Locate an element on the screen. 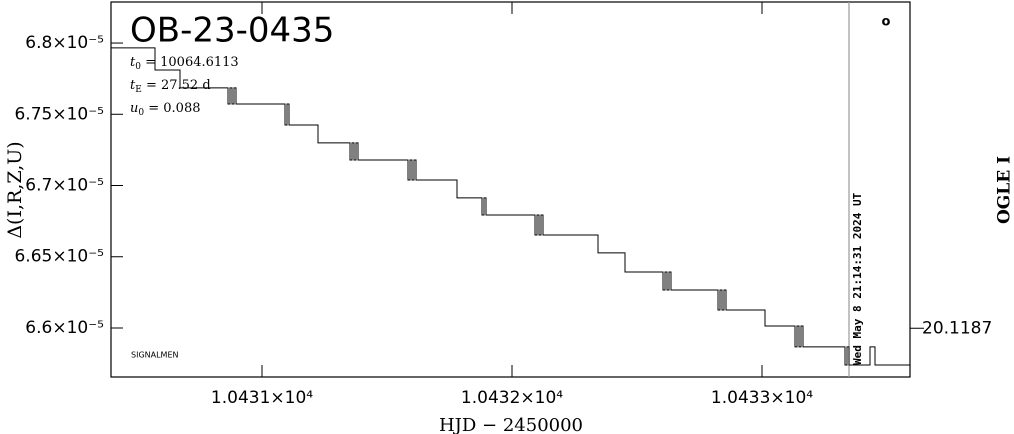 Image resolution: width=1014 pixels, height=434 pixels. parameter-subscript: E is located at coordinates (138, 90).